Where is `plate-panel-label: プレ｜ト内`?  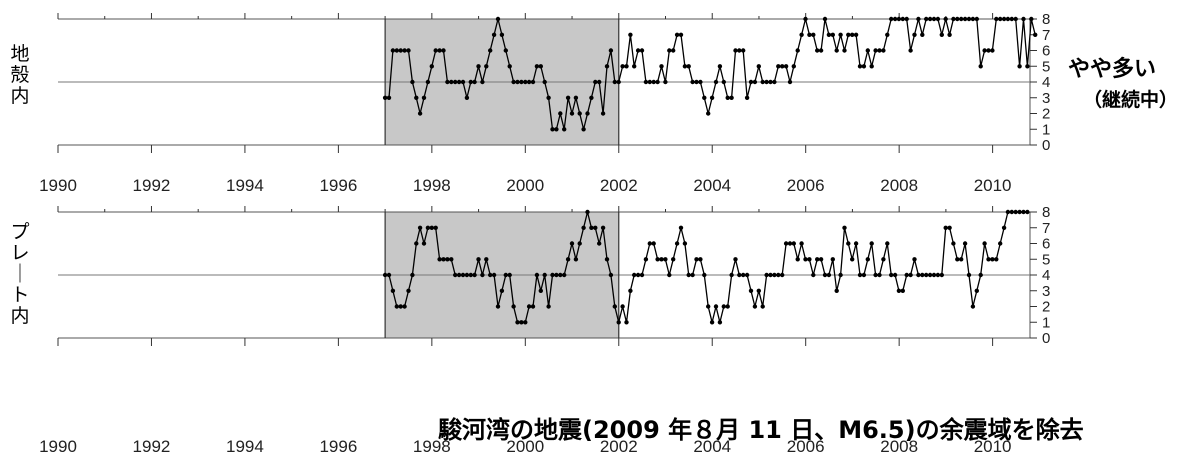
plate-panel-label: プレ｜ト内 is located at coordinates (20, 274).